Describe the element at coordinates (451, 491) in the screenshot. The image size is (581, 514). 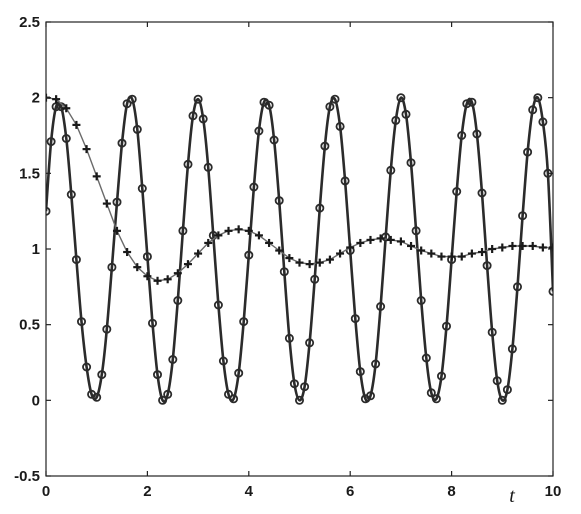
I see `x-tick-label: 8` at that location.